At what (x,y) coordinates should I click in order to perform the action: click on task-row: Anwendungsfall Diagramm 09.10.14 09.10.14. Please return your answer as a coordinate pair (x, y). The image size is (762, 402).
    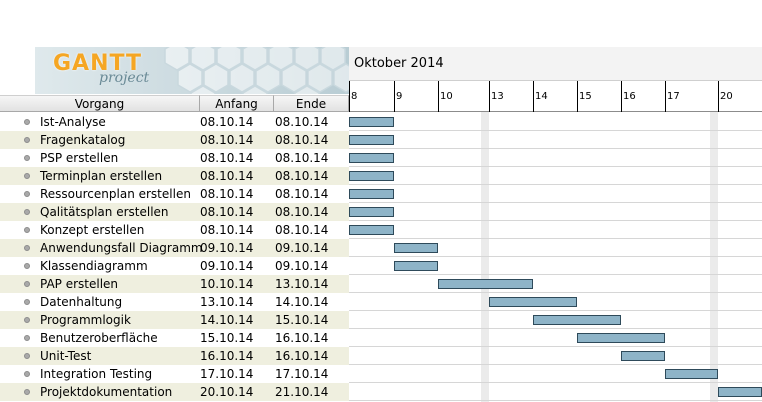
    Looking at the image, I should click on (174, 248).